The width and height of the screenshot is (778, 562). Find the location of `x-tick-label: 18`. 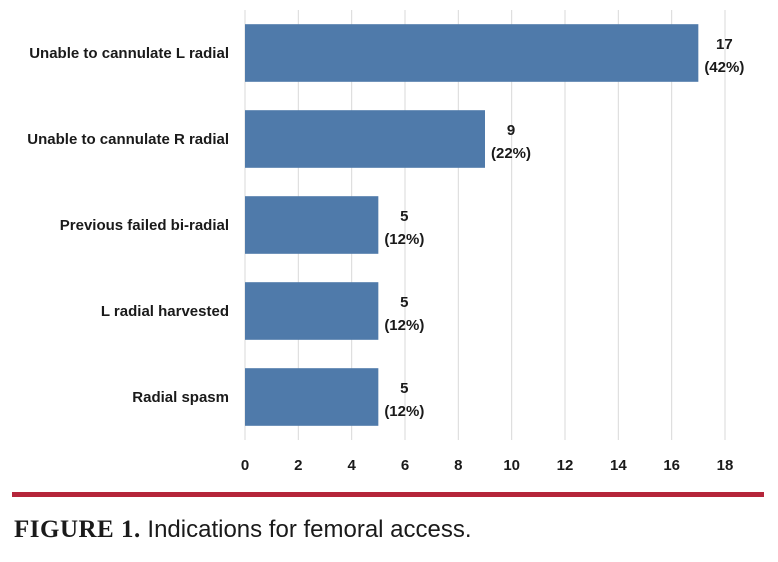

x-tick-label: 18 is located at coordinates (725, 465).